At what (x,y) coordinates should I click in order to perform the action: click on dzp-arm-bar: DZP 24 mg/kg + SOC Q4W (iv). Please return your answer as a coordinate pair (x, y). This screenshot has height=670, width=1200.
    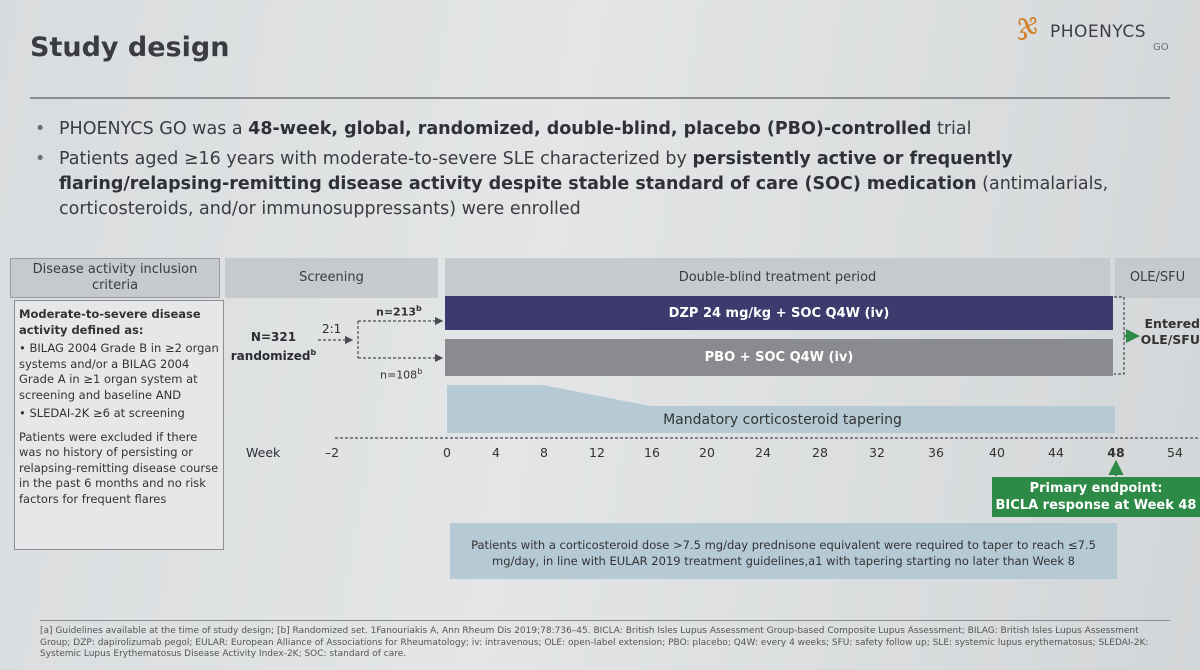
    Looking at the image, I should click on (779, 313).